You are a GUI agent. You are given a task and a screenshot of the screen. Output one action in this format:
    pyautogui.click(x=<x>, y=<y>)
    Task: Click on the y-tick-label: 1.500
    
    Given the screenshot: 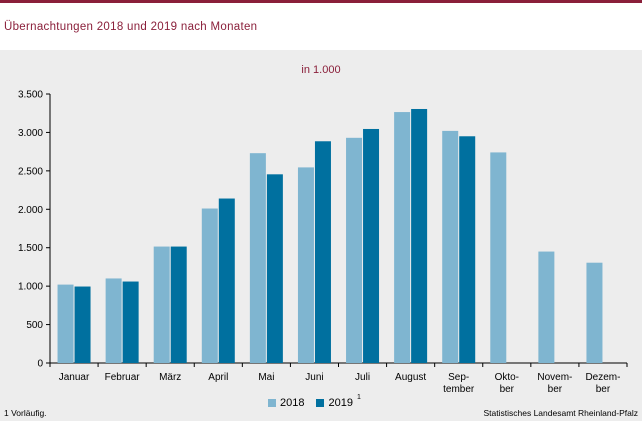 What is the action you would take?
    pyautogui.click(x=30, y=248)
    